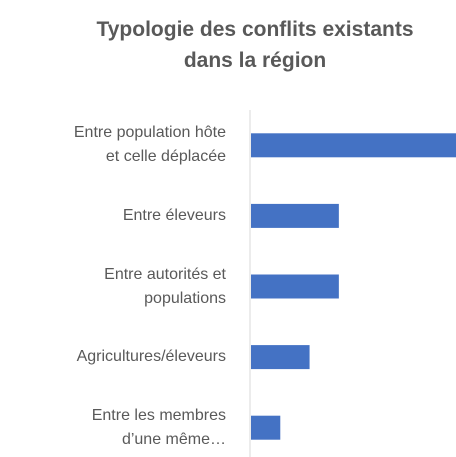 This screenshot has width=456, height=457. Describe the element at coordinates (165, 286) in the screenshot. I see `y-tick-label: Entre autorités et populations` at that location.